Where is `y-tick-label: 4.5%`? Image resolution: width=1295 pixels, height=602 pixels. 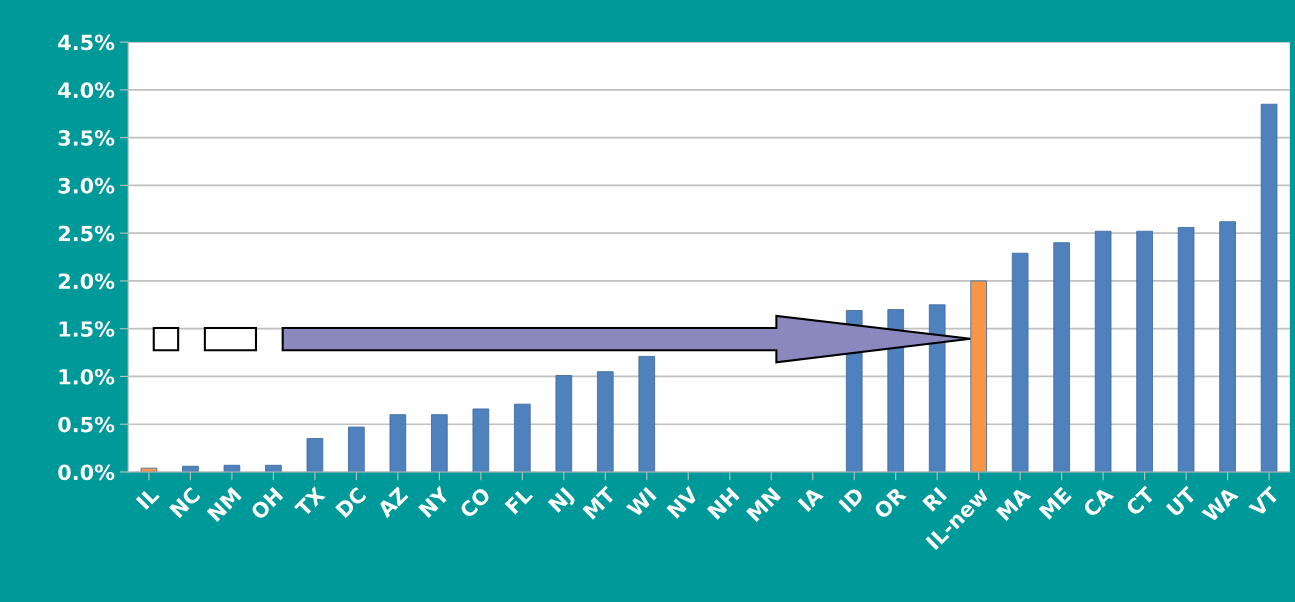 y-tick-label: 4.5% is located at coordinates (86, 42).